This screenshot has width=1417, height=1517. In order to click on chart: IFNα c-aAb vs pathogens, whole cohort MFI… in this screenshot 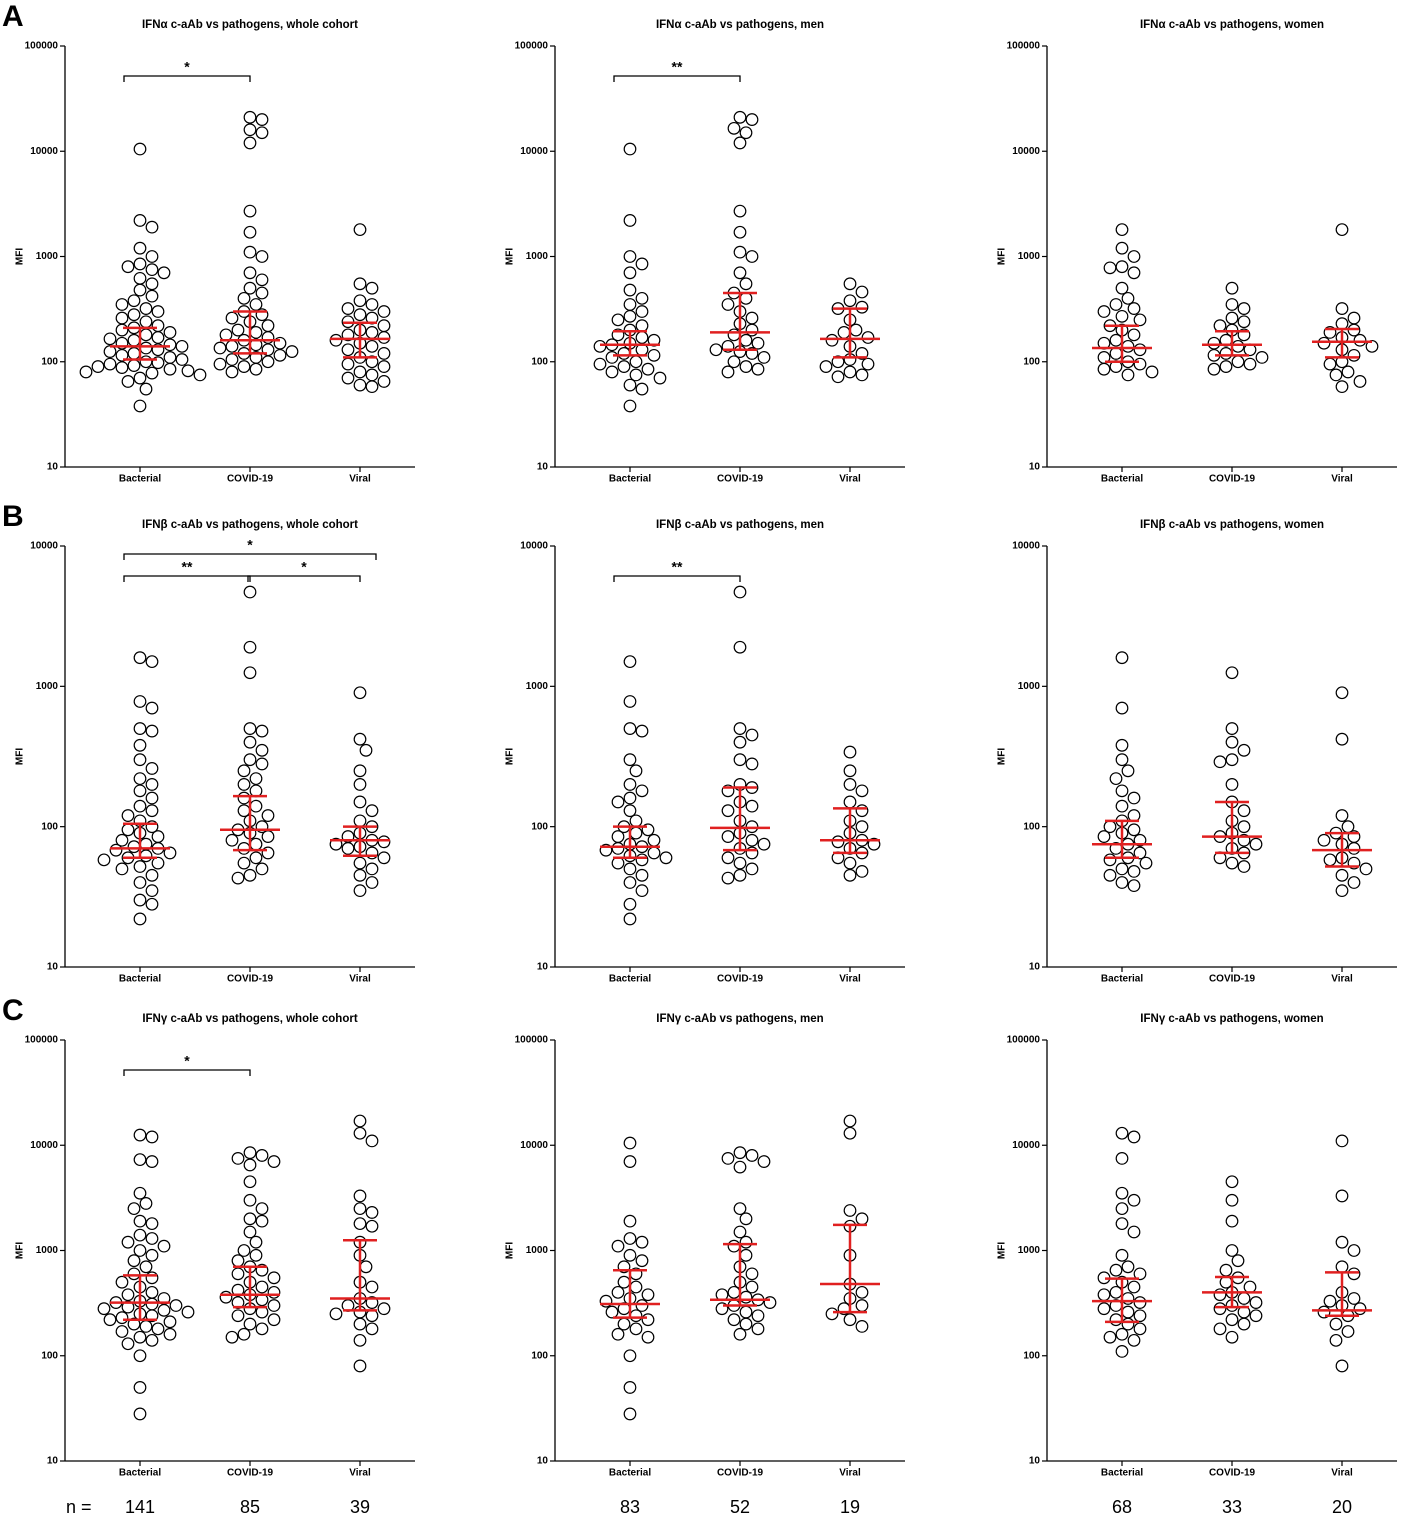, I will do `click(215, 252)`.